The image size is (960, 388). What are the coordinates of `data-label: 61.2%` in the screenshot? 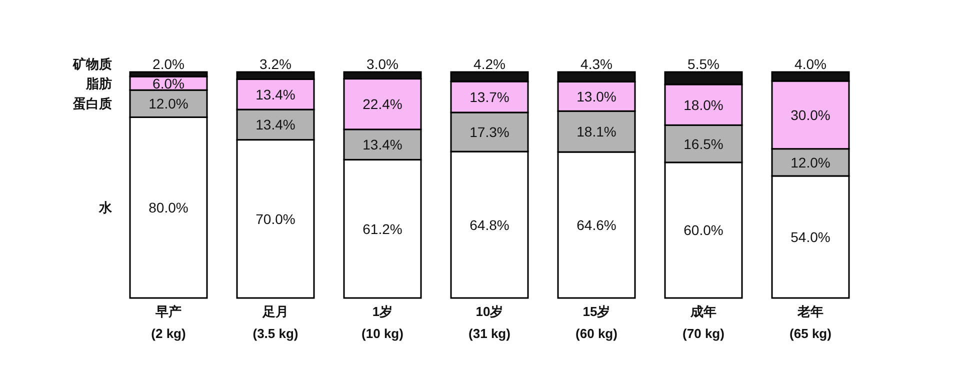 It's located at (382, 228).